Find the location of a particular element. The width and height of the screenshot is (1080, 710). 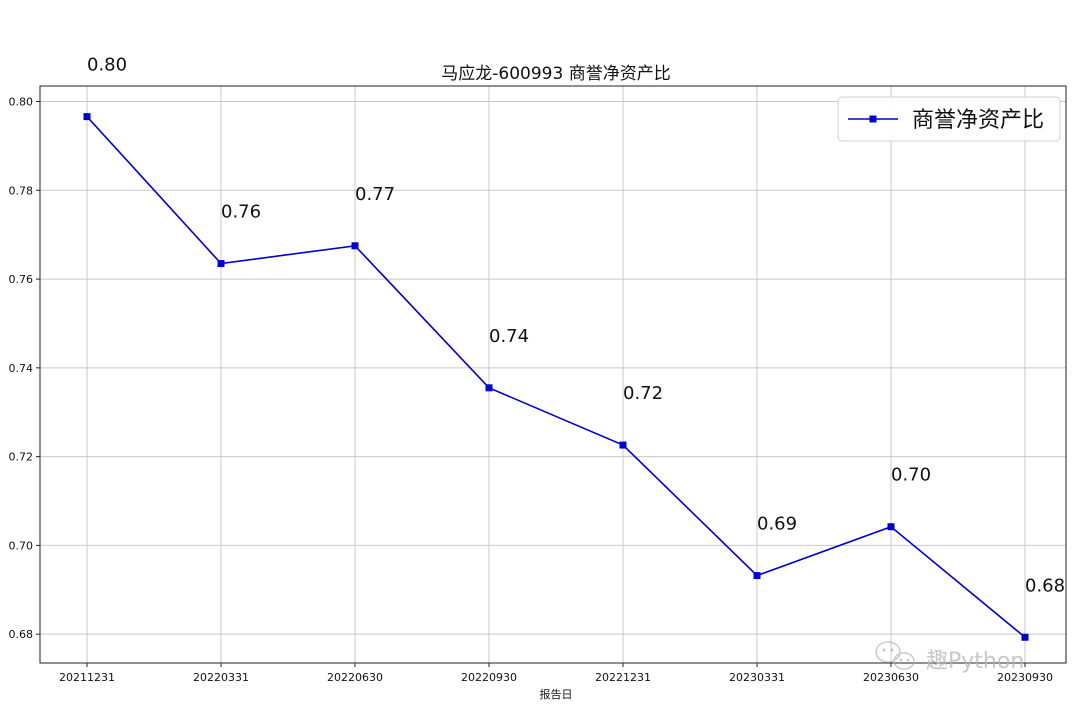

data-label: 0.80 is located at coordinates (107, 65).